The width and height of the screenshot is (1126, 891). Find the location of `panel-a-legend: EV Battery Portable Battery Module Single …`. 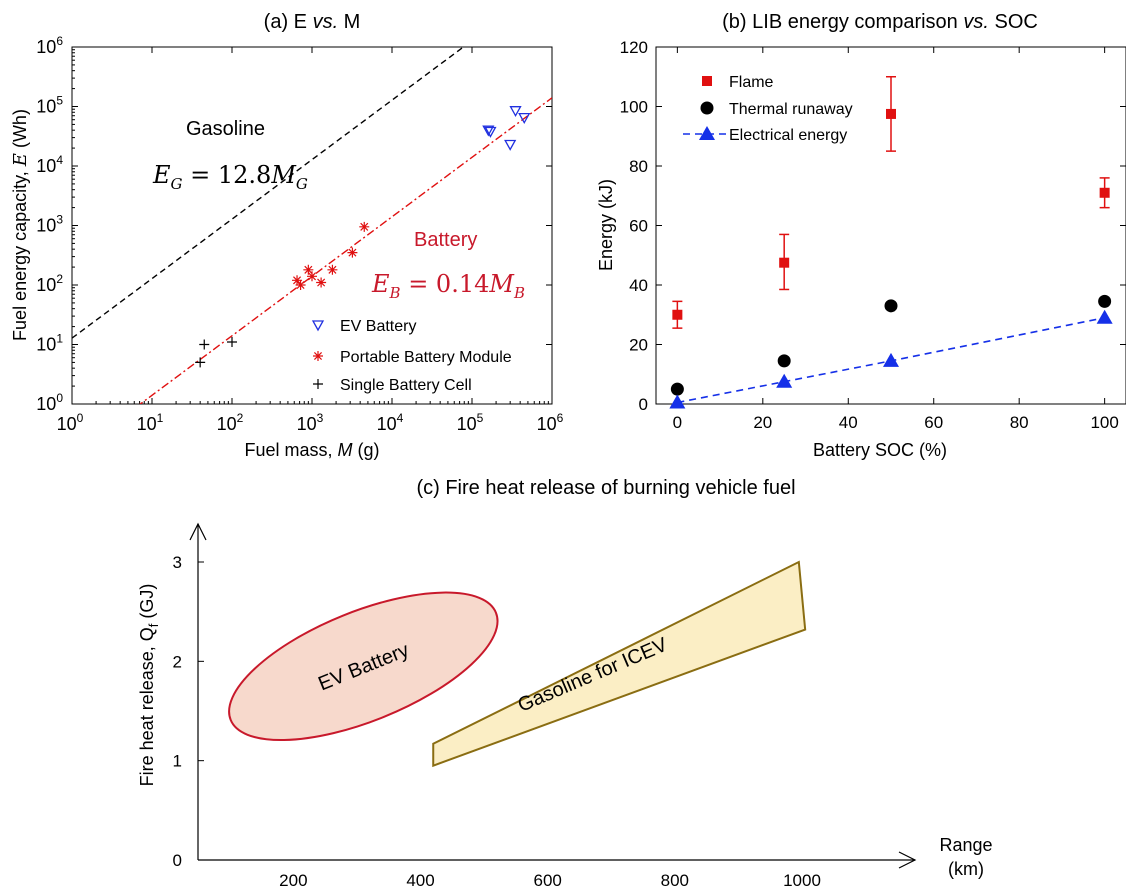

panel-a-legend: EV Battery Portable Battery Module Single … is located at coordinates (411, 356).